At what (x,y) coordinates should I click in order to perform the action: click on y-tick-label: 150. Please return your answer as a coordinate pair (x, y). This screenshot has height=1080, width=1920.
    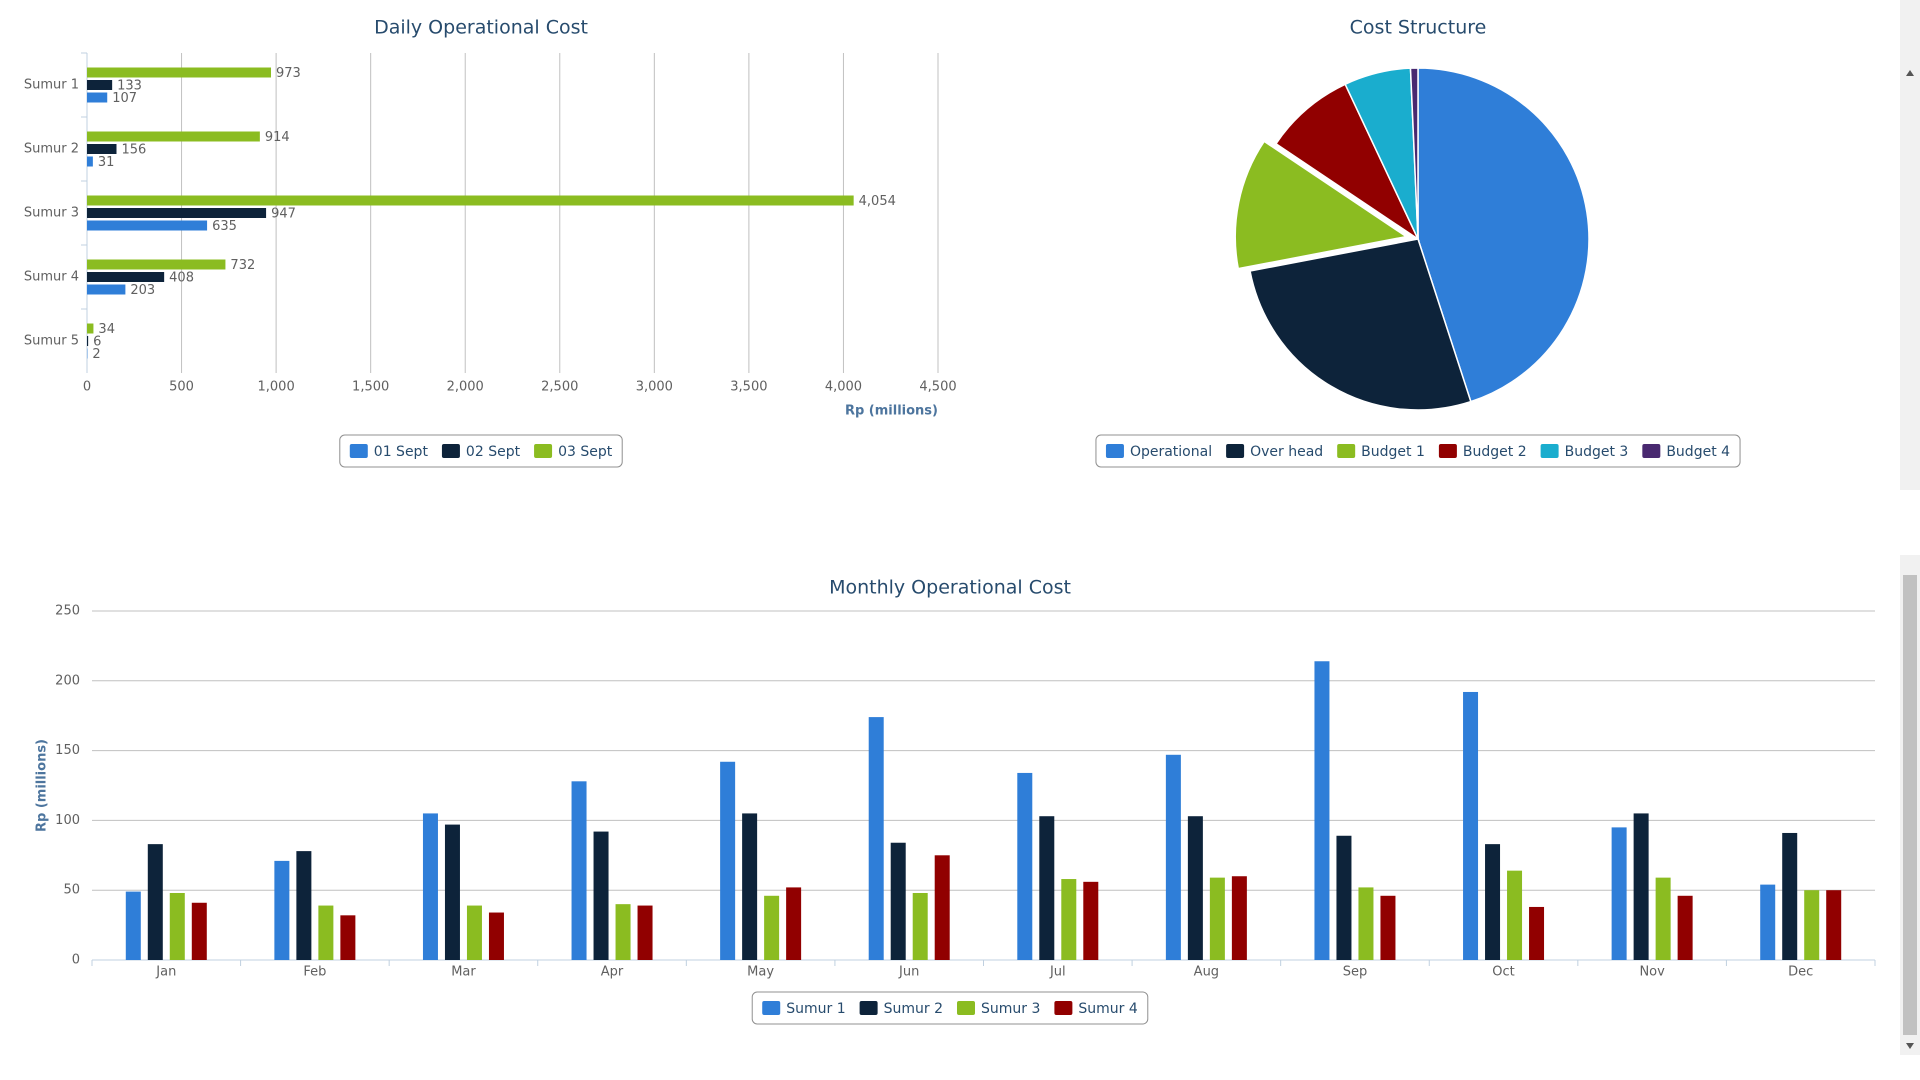
    Looking at the image, I should click on (67, 750).